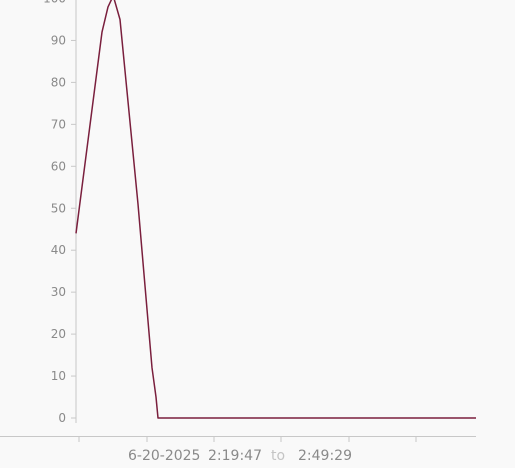 Image resolution: width=515 pixels, height=468 pixels. Describe the element at coordinates (58, 208) in the screenshot. I see `y-tick-label-50: 50` at that location.